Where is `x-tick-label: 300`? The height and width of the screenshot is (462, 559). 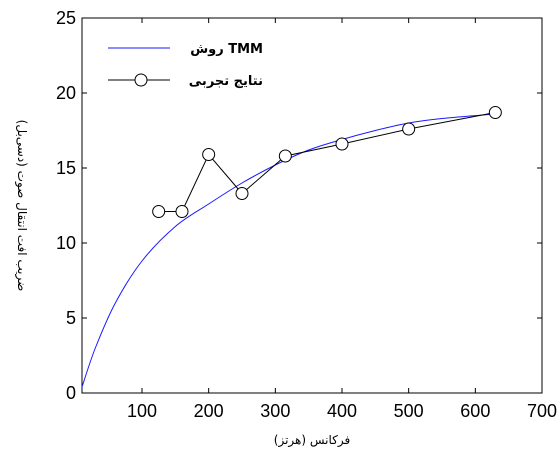 x-tick-label: 300 is located at coordinates (275, 411).